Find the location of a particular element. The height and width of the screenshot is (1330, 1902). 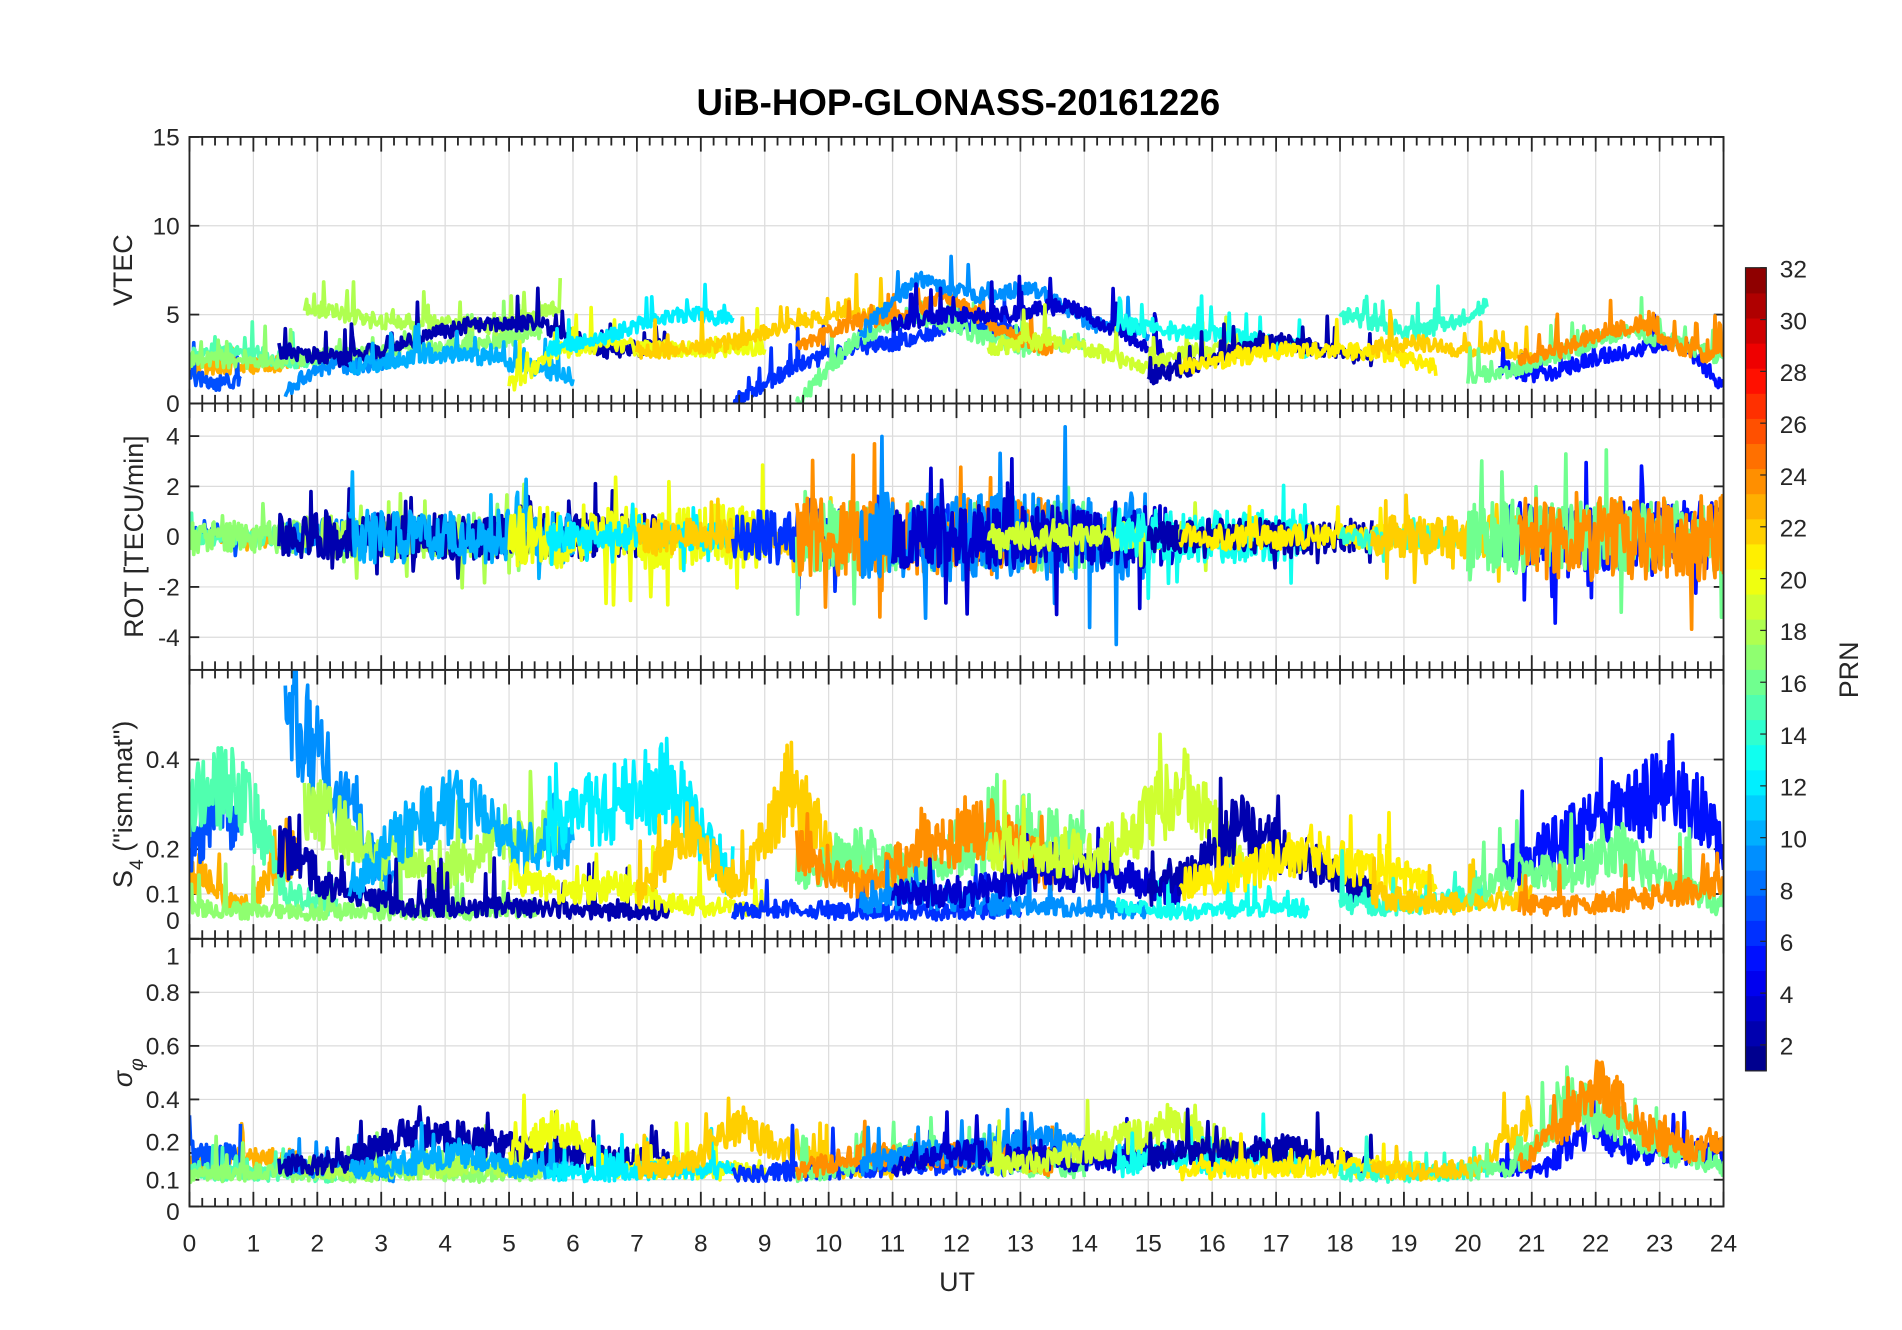

colorbar-tick-label: 24 is located at coordinates (1793, 477).